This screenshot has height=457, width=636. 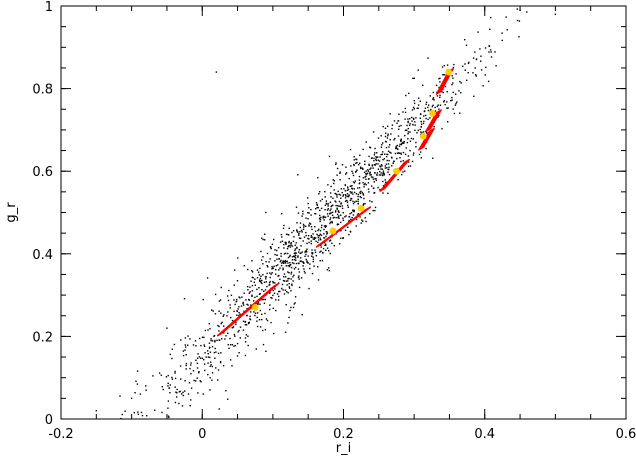 What do you see at coordinates (42, 255) in the screenshot?
I see `y-tick-label: 0.4` at bounding box center [42, 255].